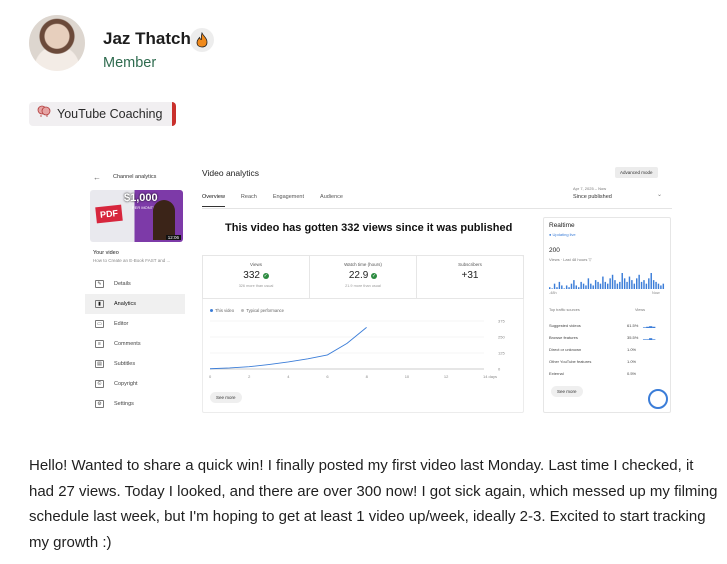 Image resolution: width=727 pixels, height=564 pixels. I want to click on stat-label: Views, so click(256, 264).